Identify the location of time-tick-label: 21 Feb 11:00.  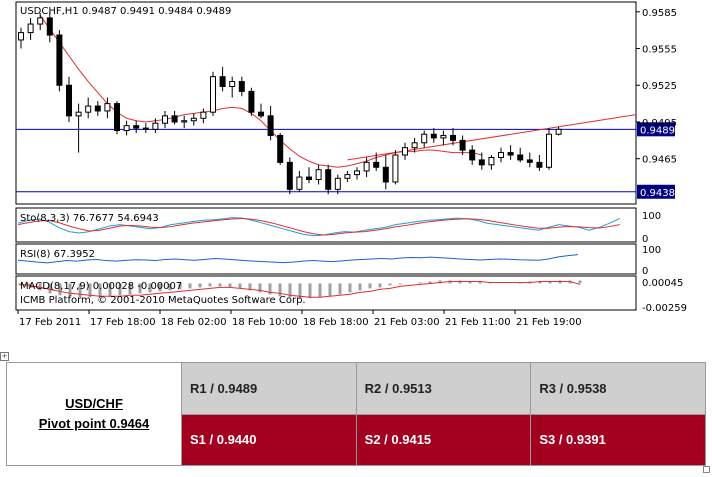
(478, 322).